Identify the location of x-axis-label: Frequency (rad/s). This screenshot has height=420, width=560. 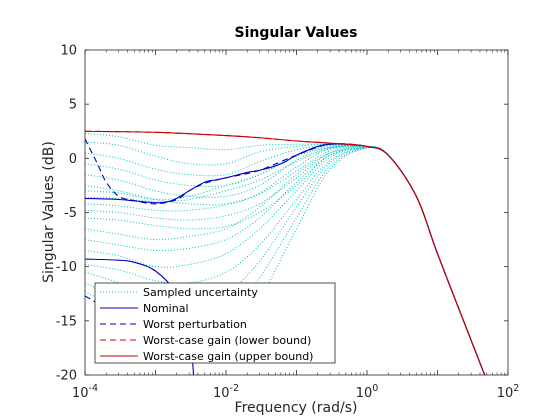
(296, 408).